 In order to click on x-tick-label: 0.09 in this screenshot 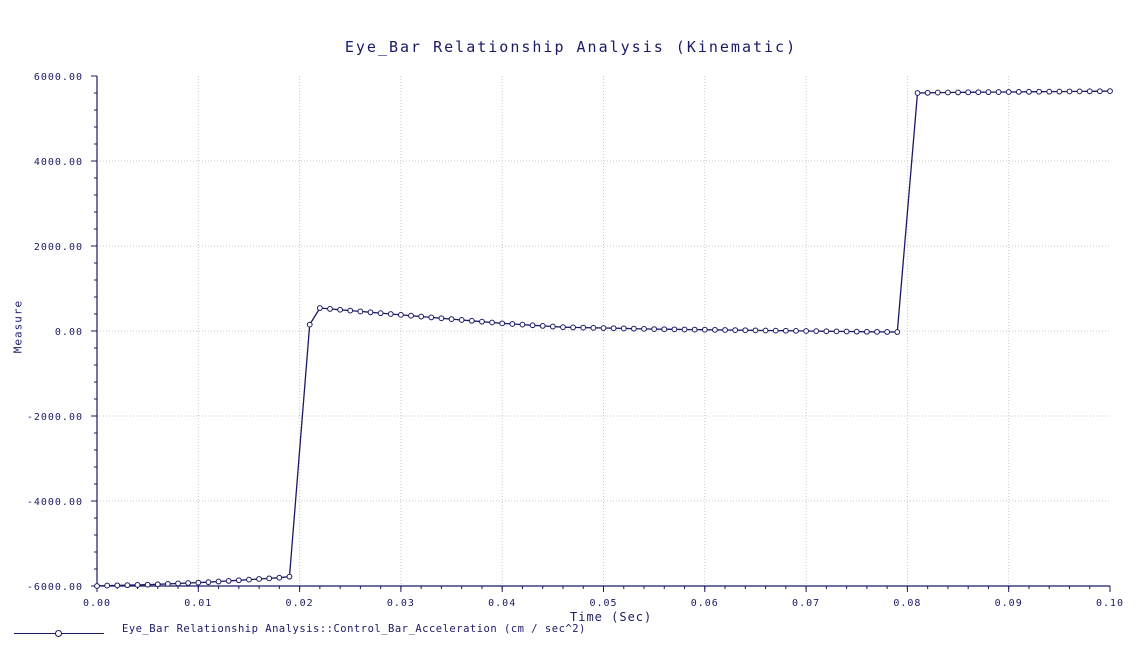, I will do `click(1009, 603)`.